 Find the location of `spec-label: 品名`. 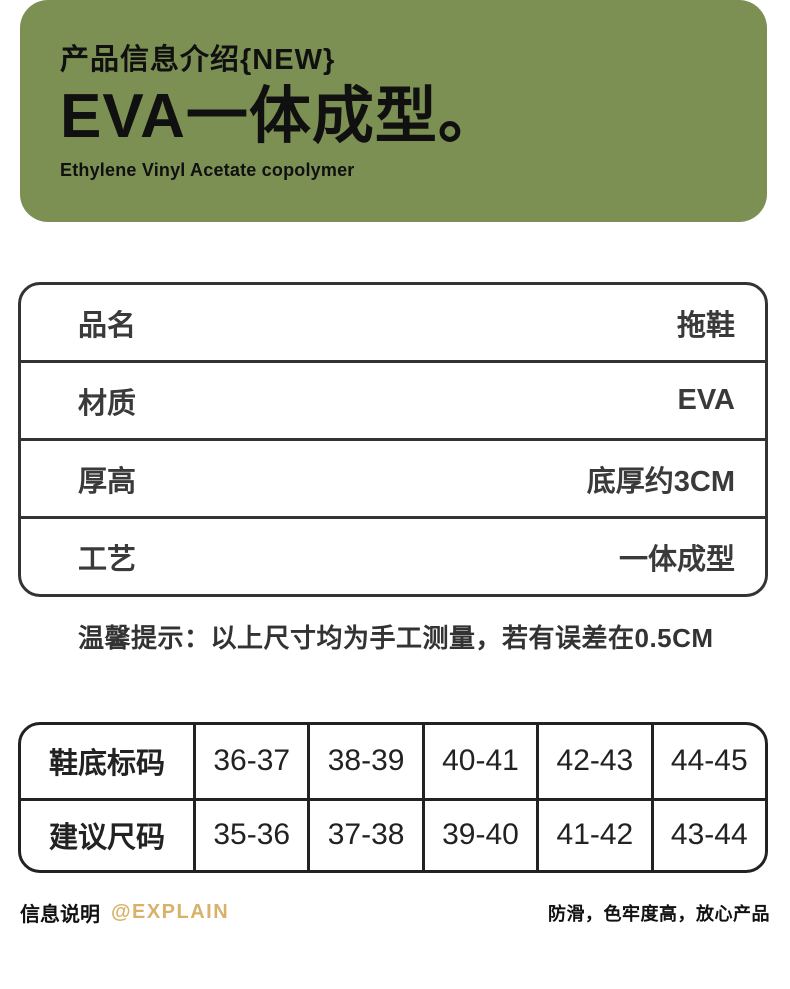

spec-label: 品名 is located at coordinates (107, 325).